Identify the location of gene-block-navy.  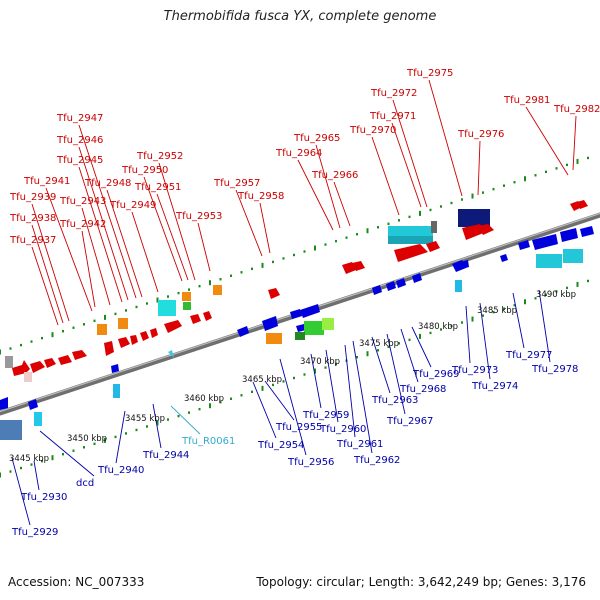
(474, 218).